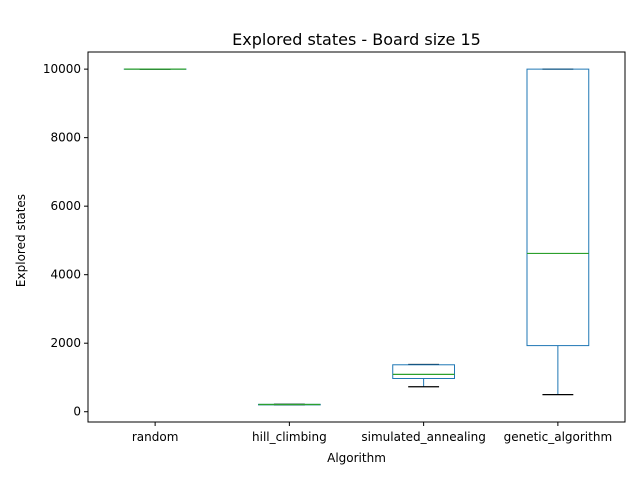 The image size is (640, 480). Describe the element at coordinates (62, 69) in the screenshot. I see `y-tick-label: 10000` at that location.